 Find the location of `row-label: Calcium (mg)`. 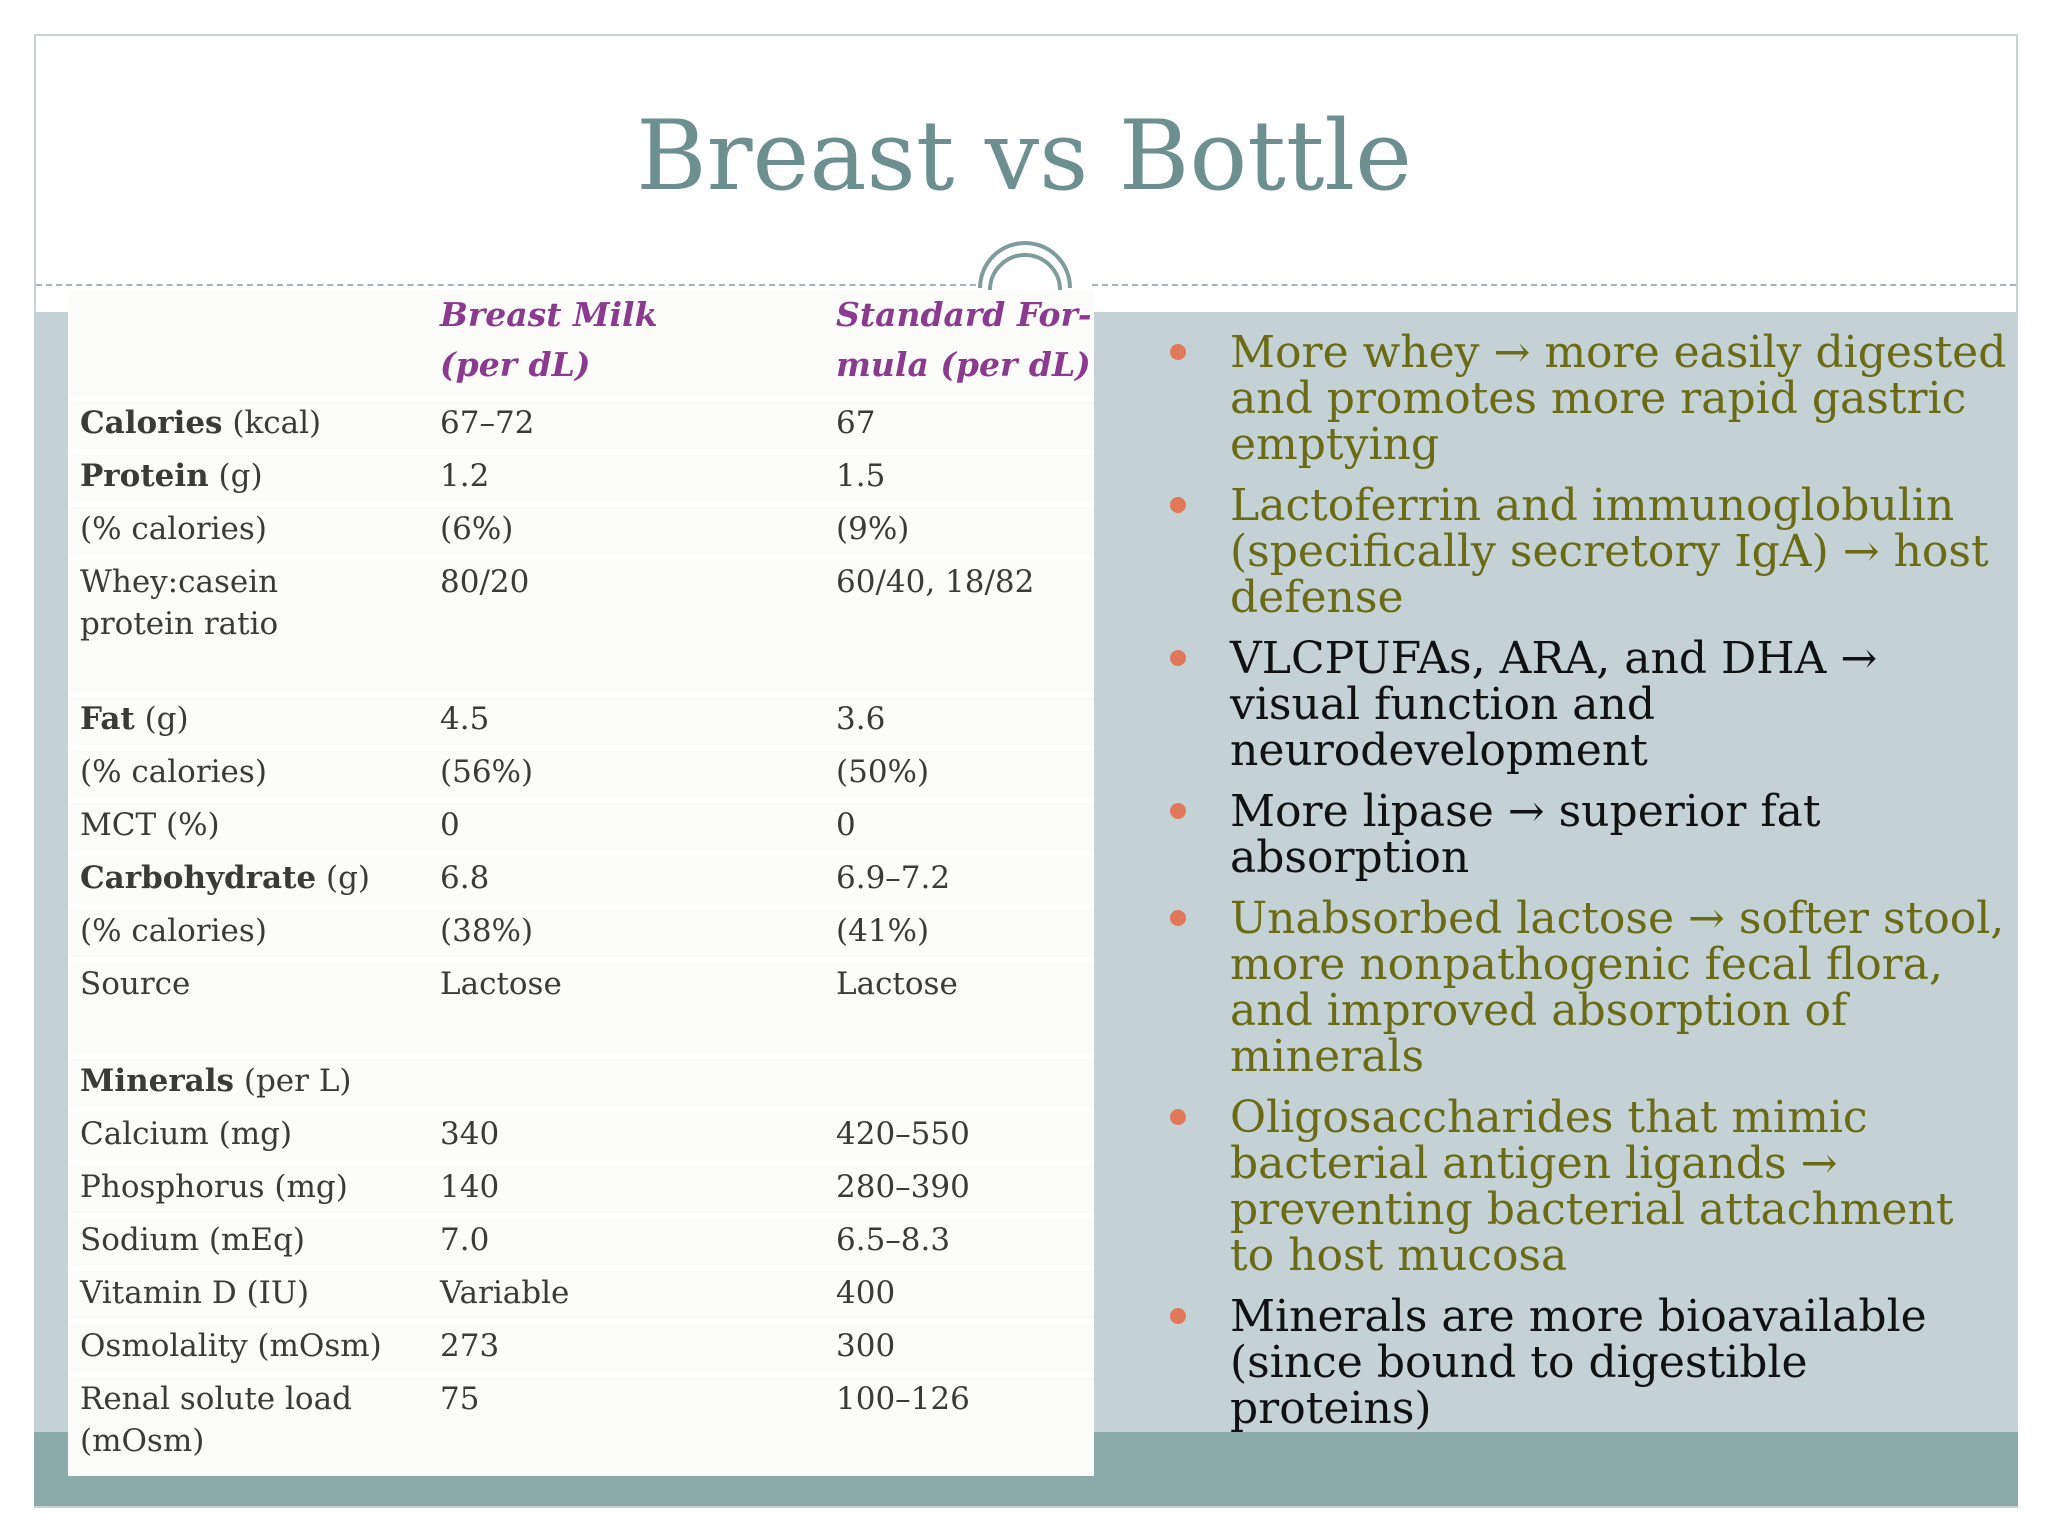

row-label: Calcium (mg) is located at coordinates (250, 1134).